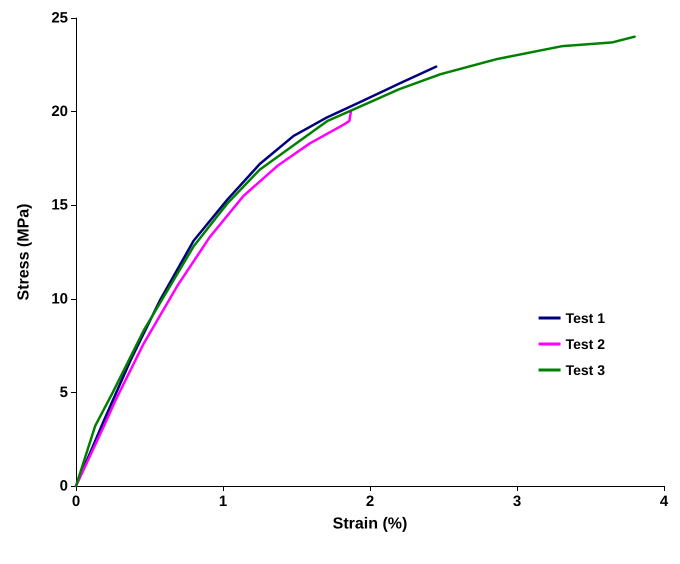  I want to click on x-tick-label: 4, so click(664, 501).